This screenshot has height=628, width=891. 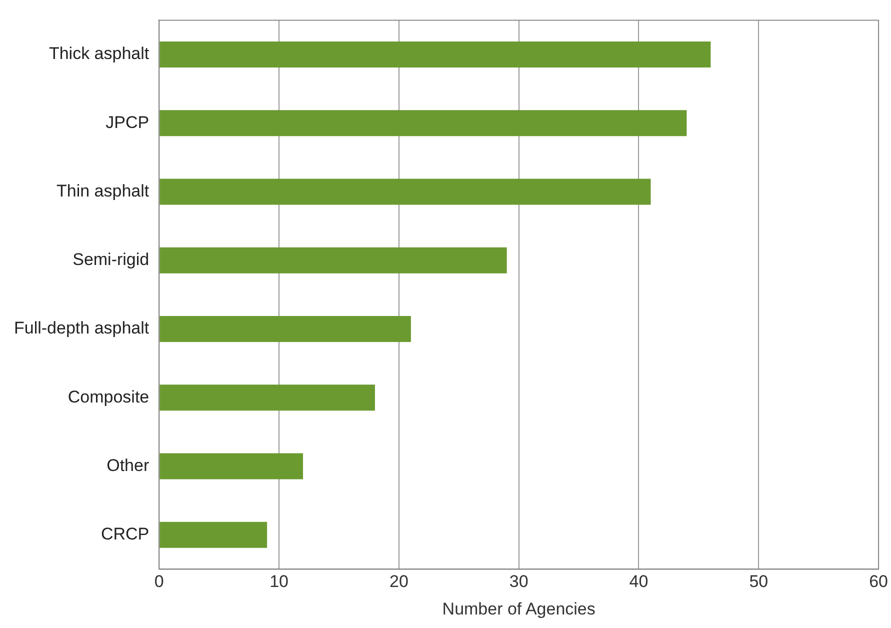 What do you see at coordinates (519, 608) in the screenshot?
I see `x-axis-title: Number of Agencies` at bounding box center [519, 608].